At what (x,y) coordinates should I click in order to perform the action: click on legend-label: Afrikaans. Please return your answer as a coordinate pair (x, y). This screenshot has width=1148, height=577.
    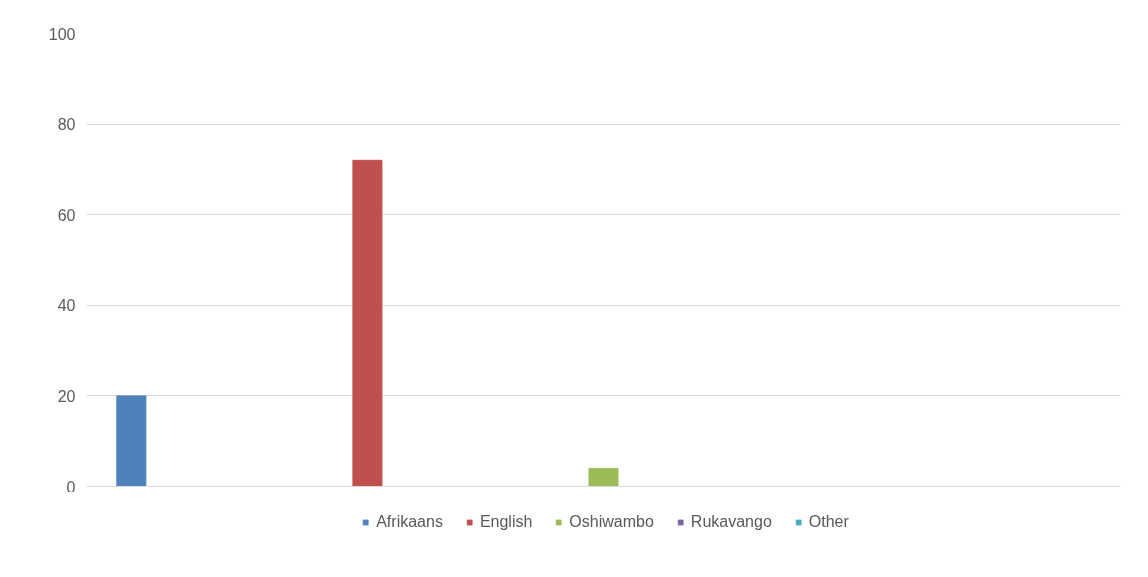
    Looking at the image, I should click on (409, 522).